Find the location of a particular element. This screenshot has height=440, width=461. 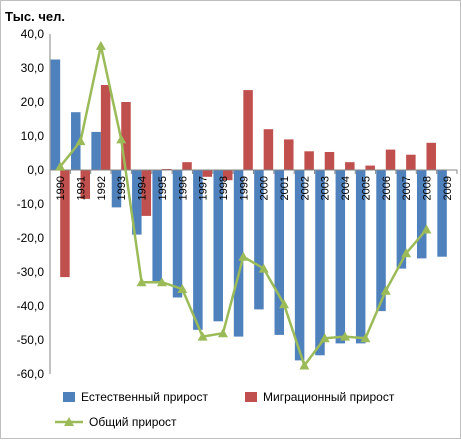

x-tick-label: 2002 is located at coordinates (305, 188).